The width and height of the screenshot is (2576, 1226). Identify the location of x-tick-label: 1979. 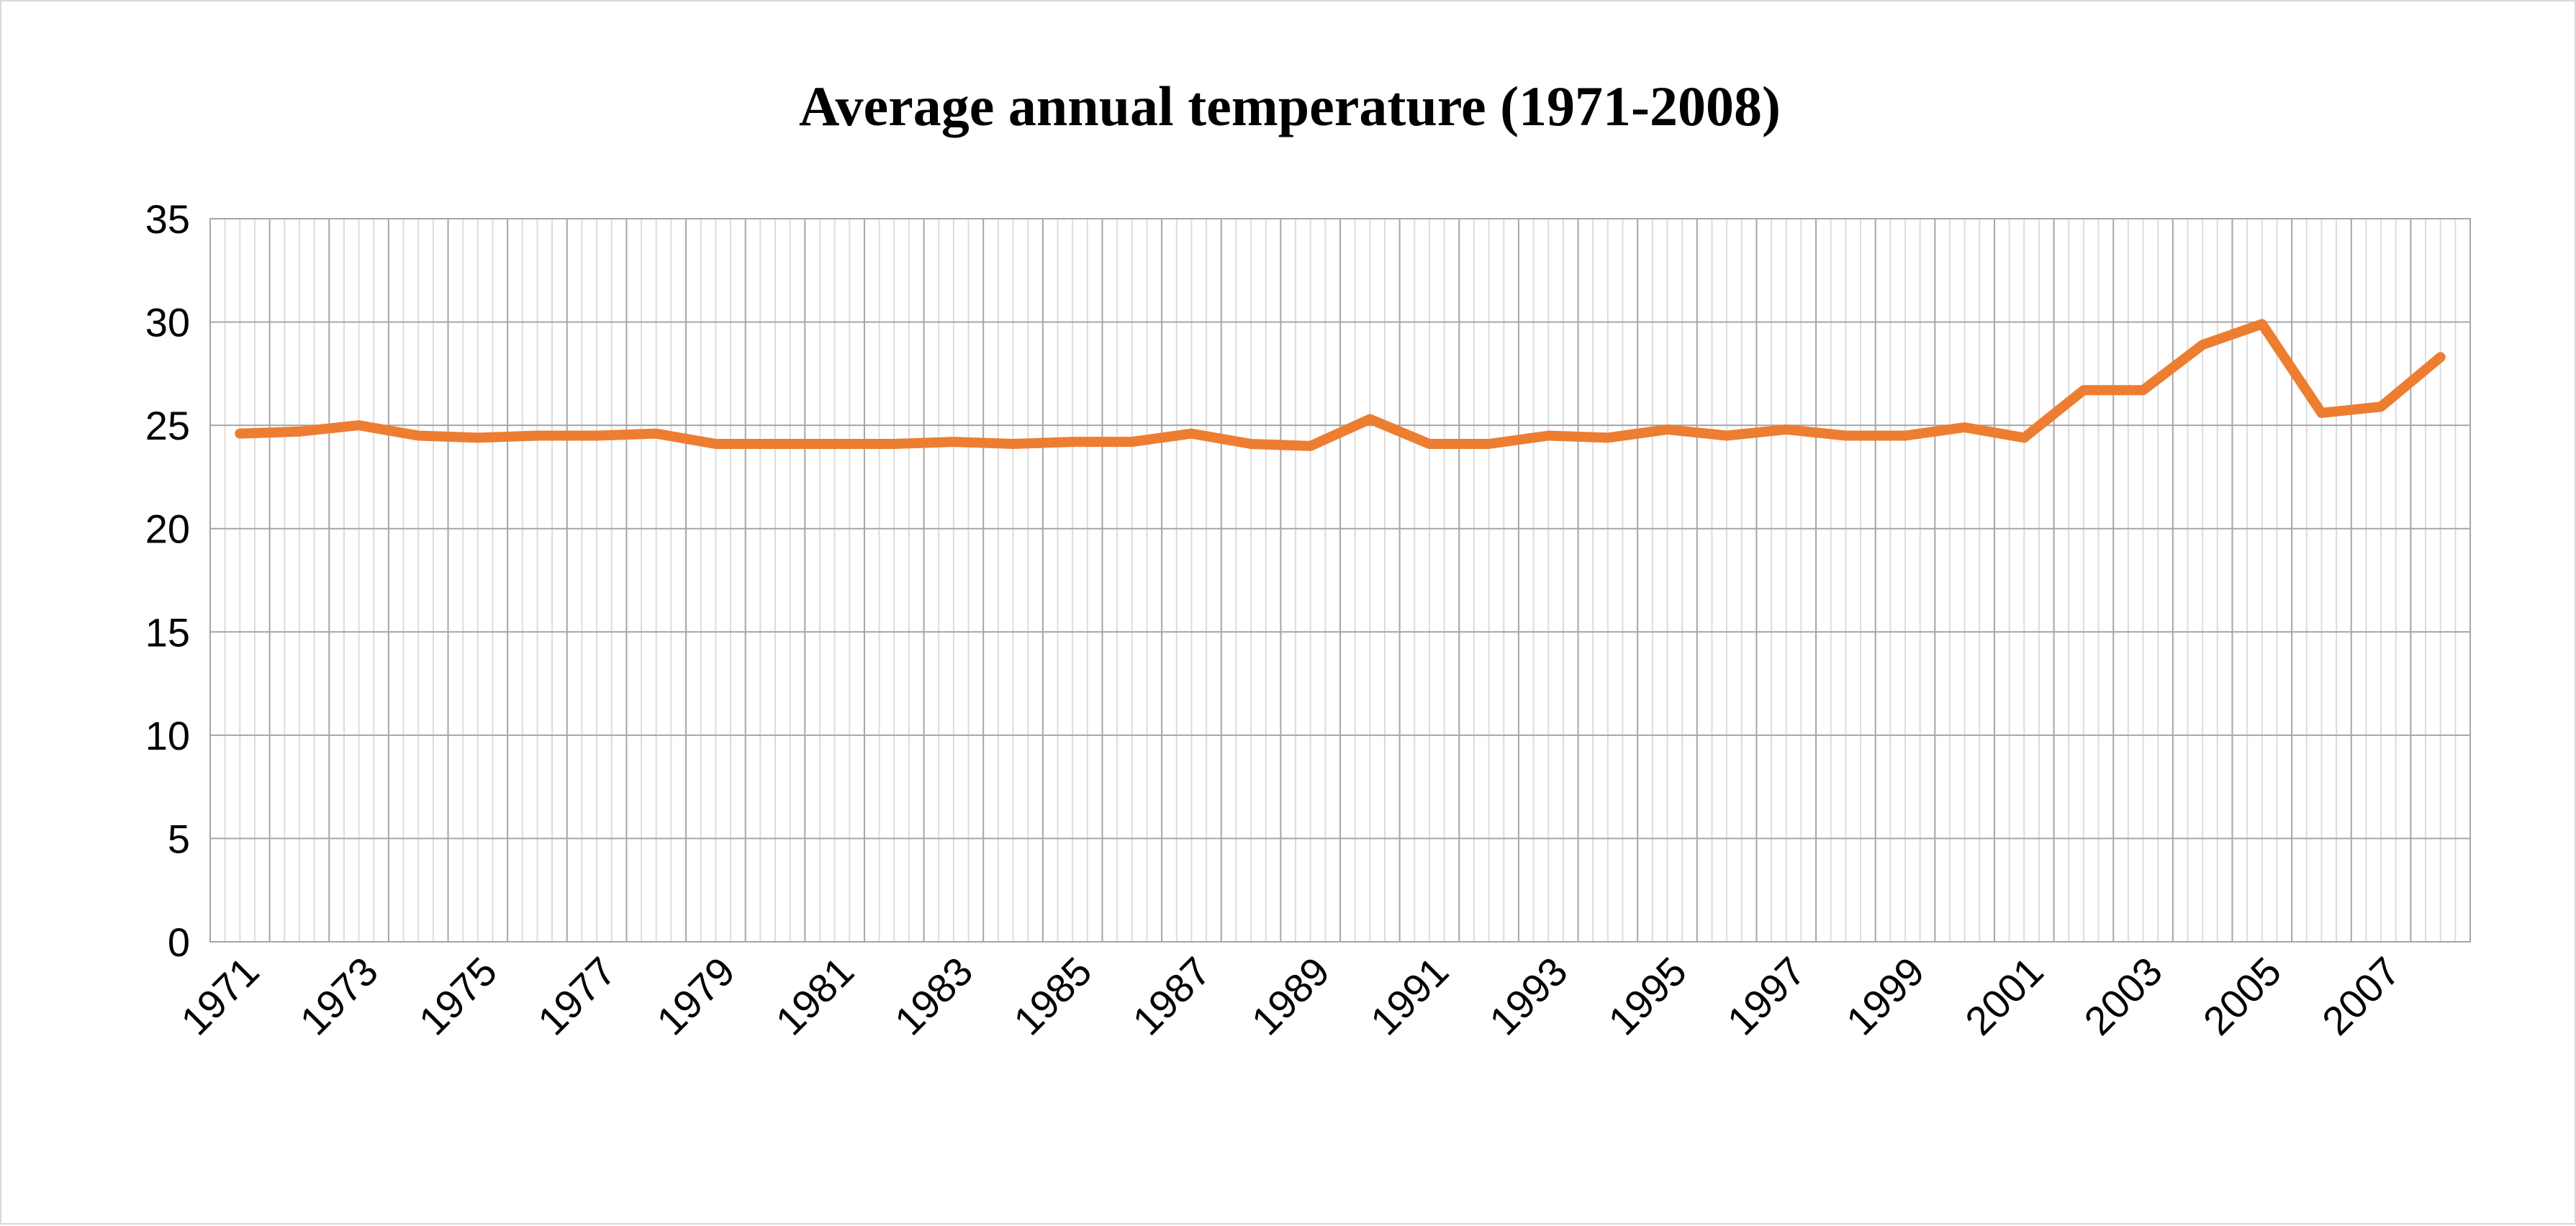
(696, 996).